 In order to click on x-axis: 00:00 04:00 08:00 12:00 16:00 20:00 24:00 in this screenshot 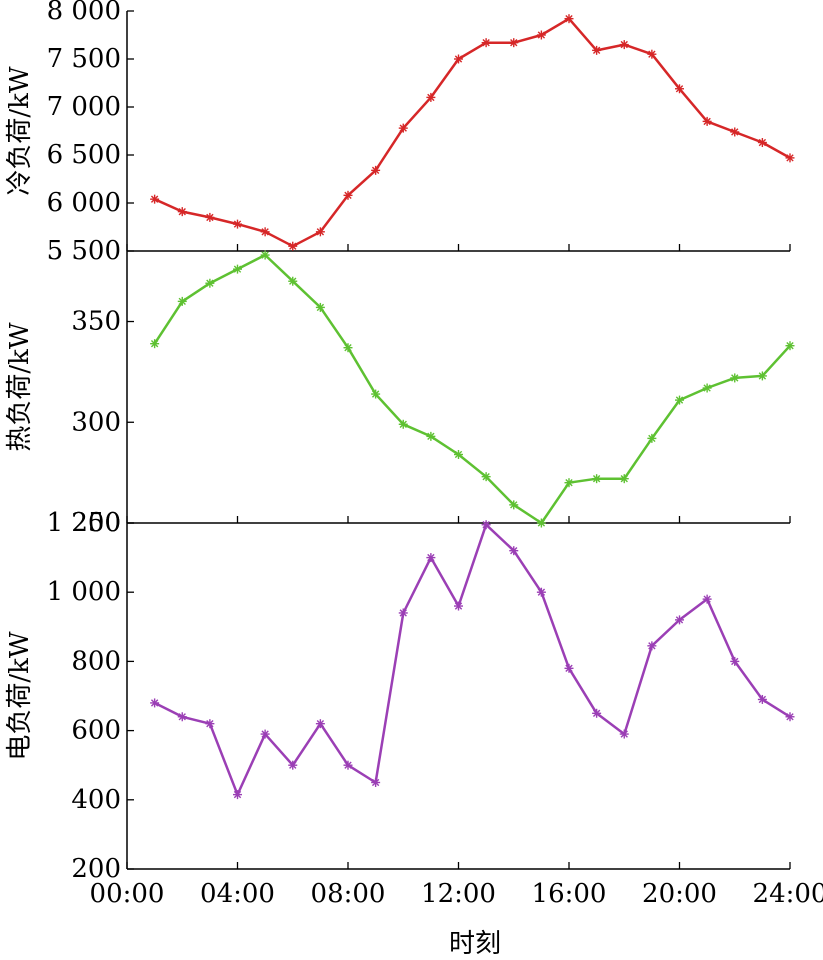, I will do `click(456, 894)`.